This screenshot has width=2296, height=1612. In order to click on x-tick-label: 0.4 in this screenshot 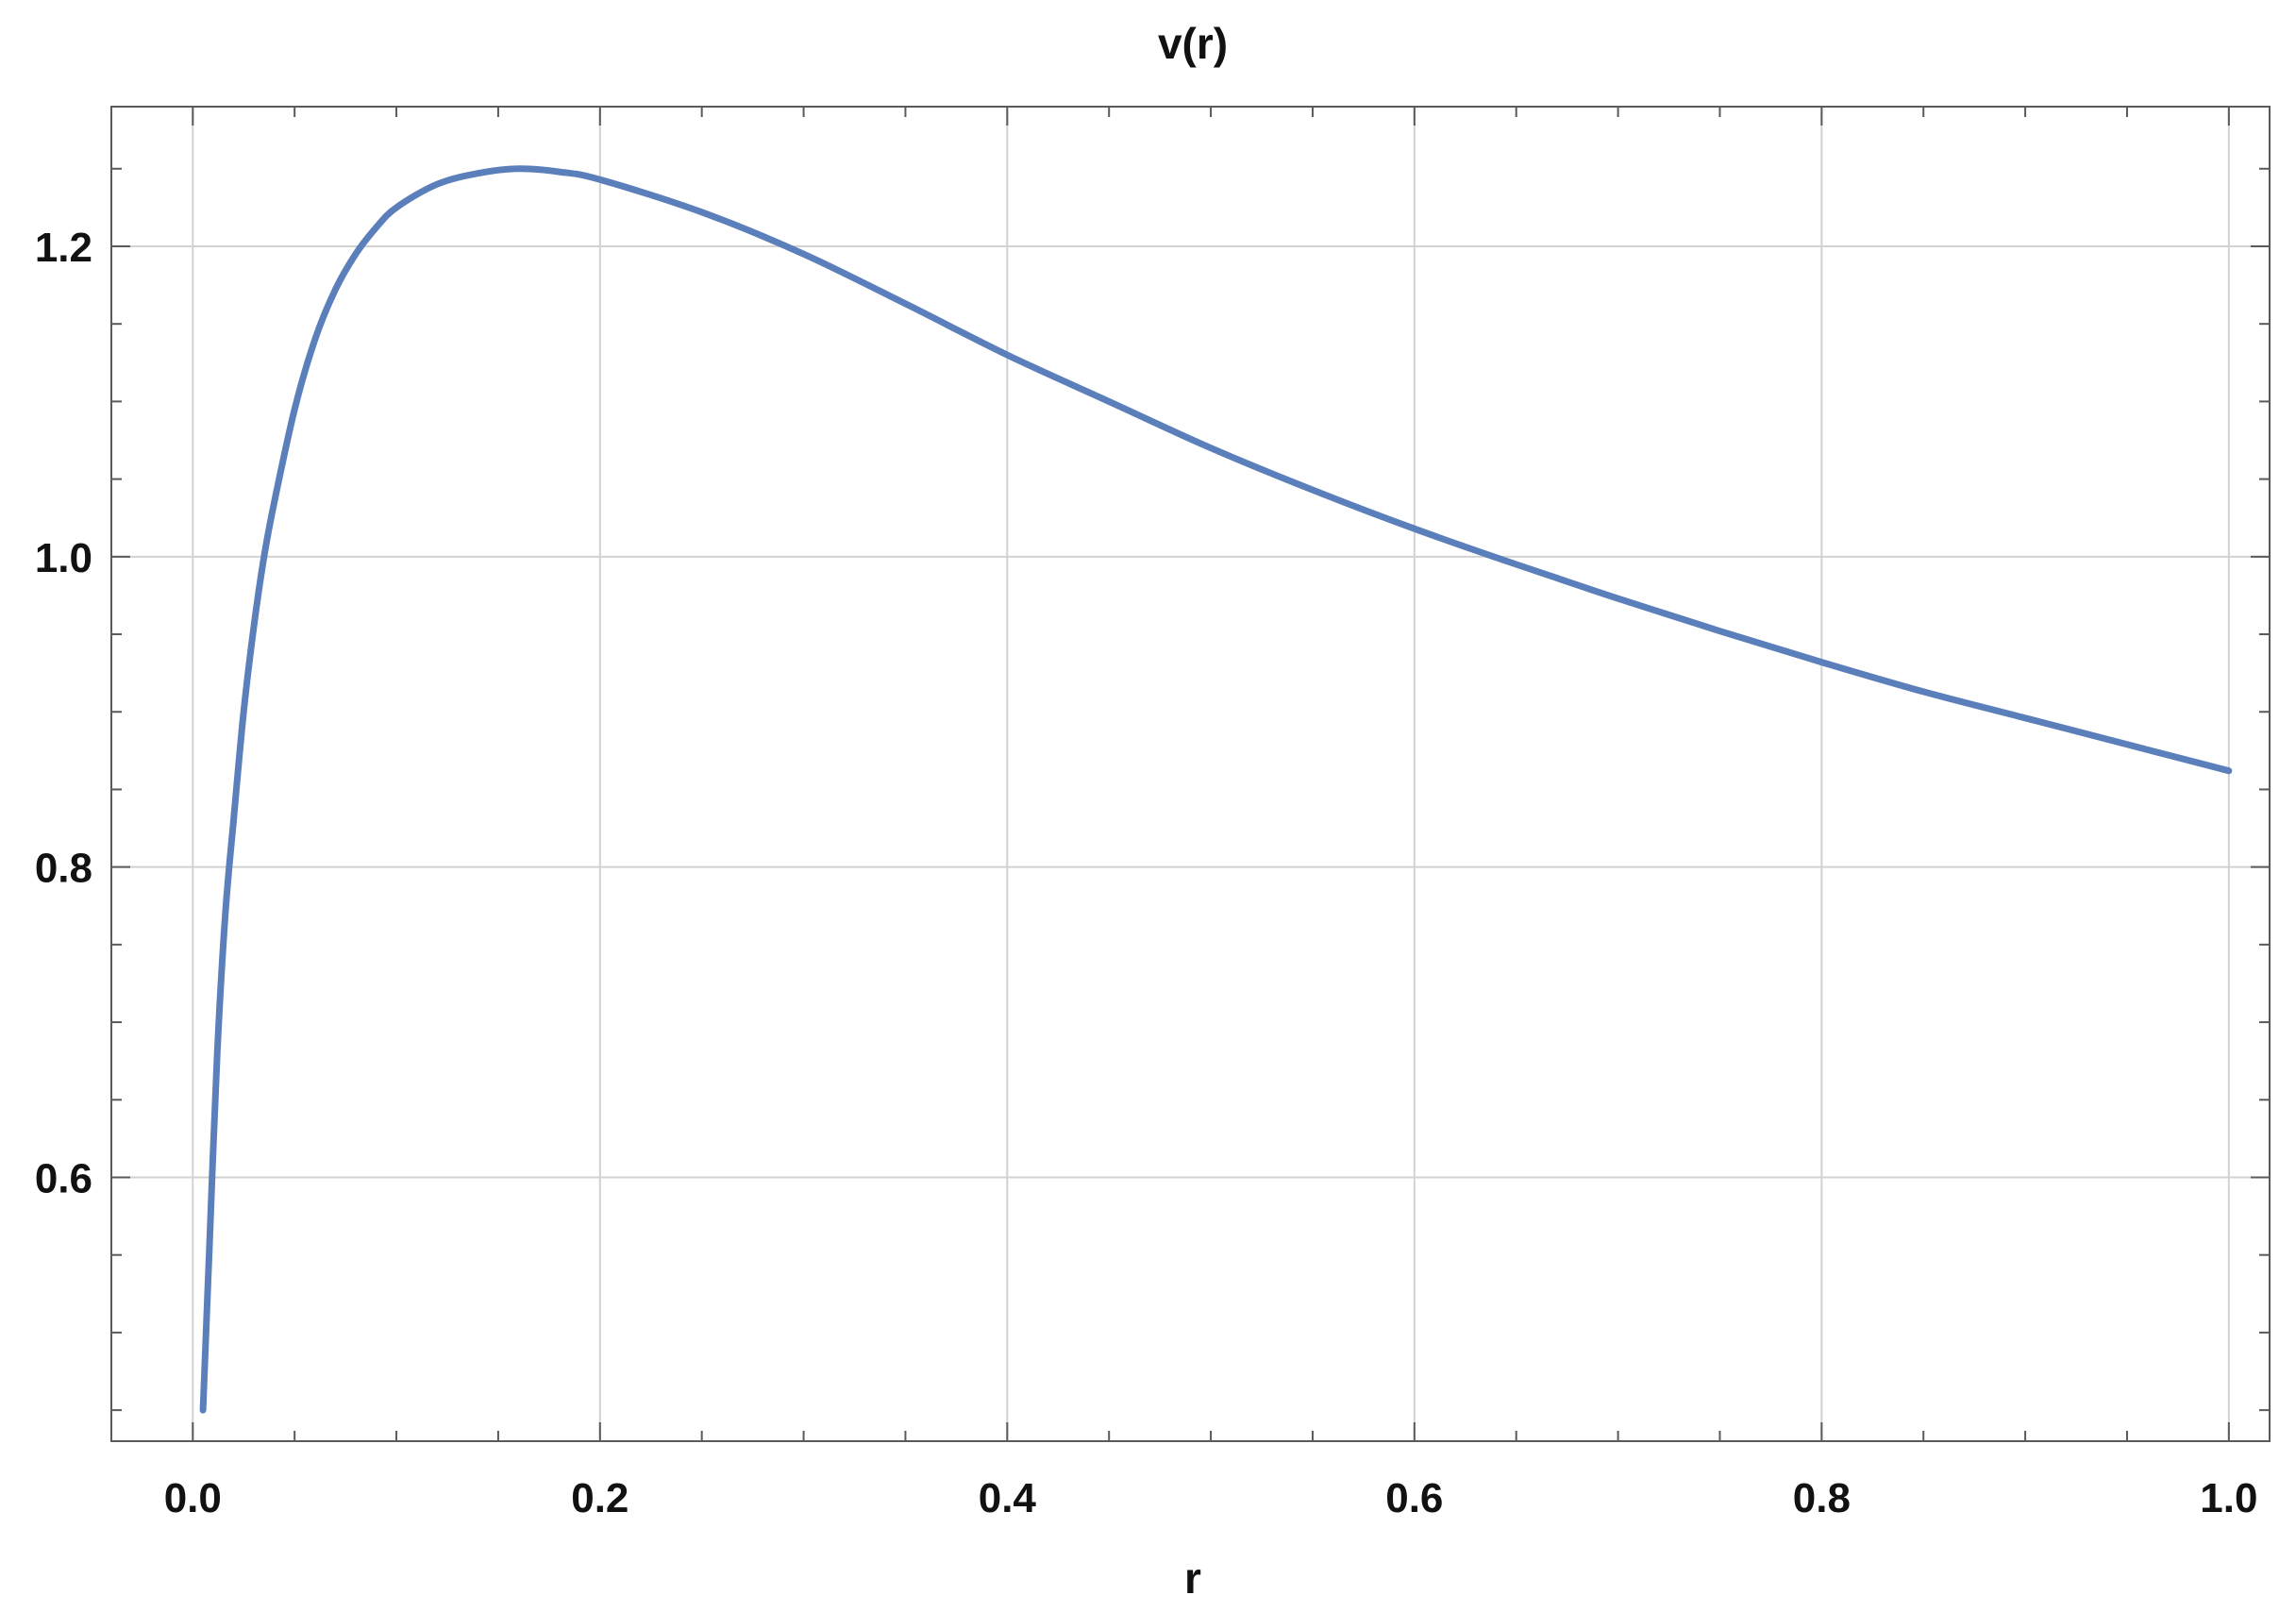, I will do `click(1008, 1498)`.